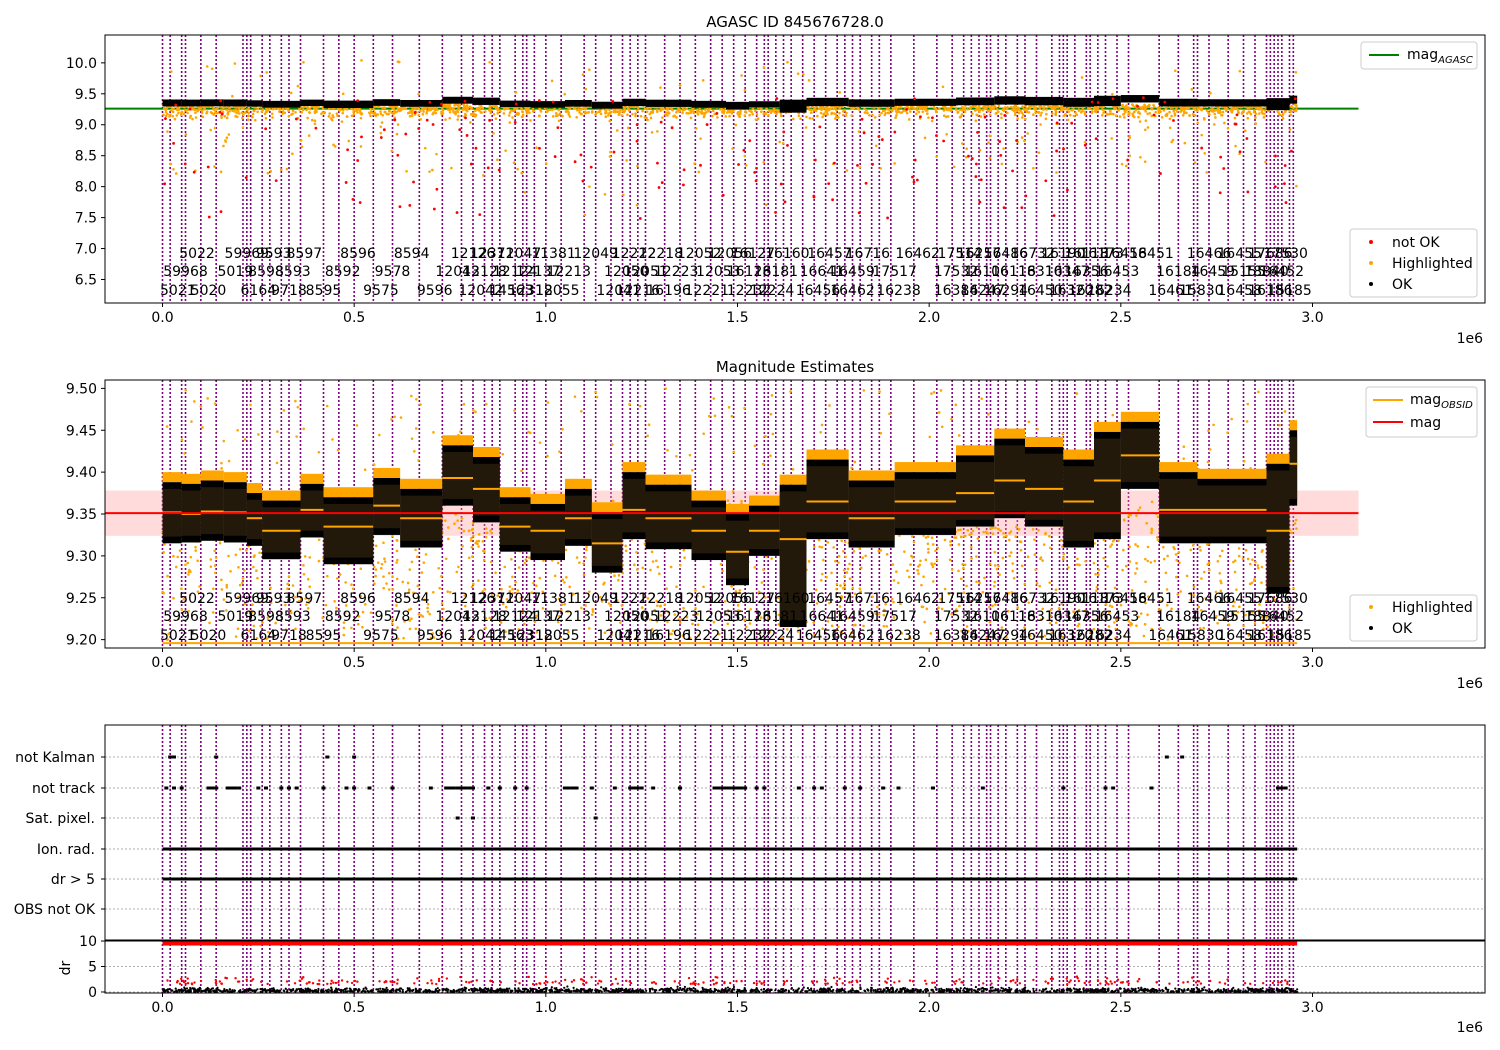 This screenshot has height=1050, width=1500. Describe the element at coordinates (530, 291) in the screenshot. I see `obsid-label: 12318` at that location.